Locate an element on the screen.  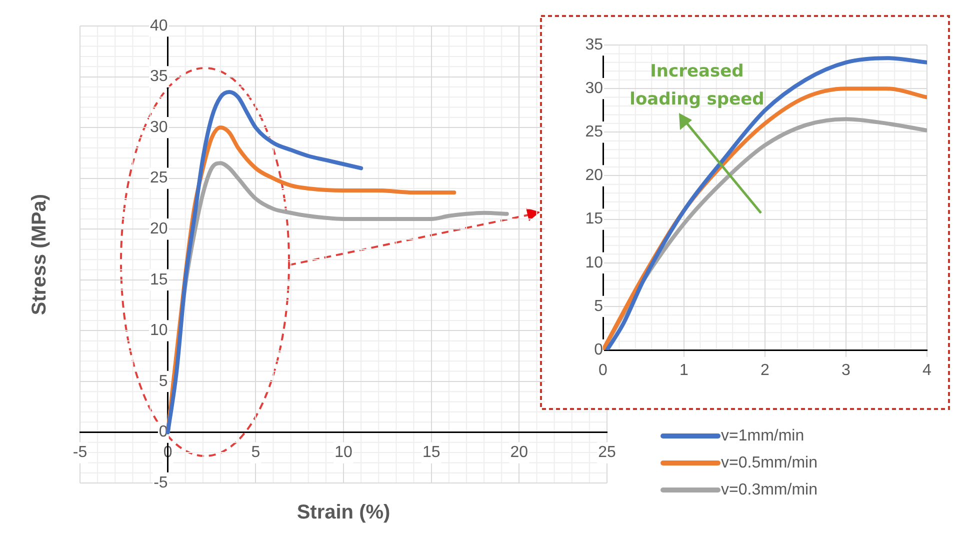
legend-label: v=1mm/min is located at coordinates (762, 435).